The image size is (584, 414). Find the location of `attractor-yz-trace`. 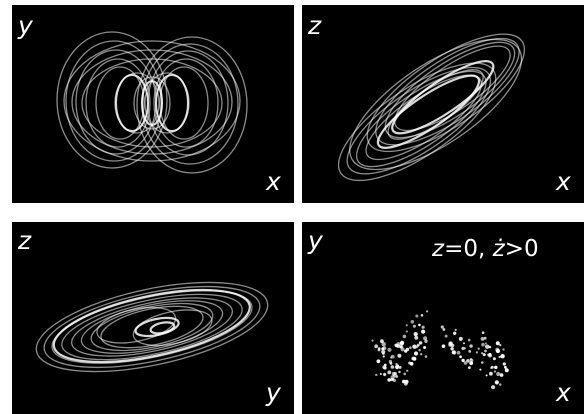

attractor-yz-trace is located at coordinates (152, 327).